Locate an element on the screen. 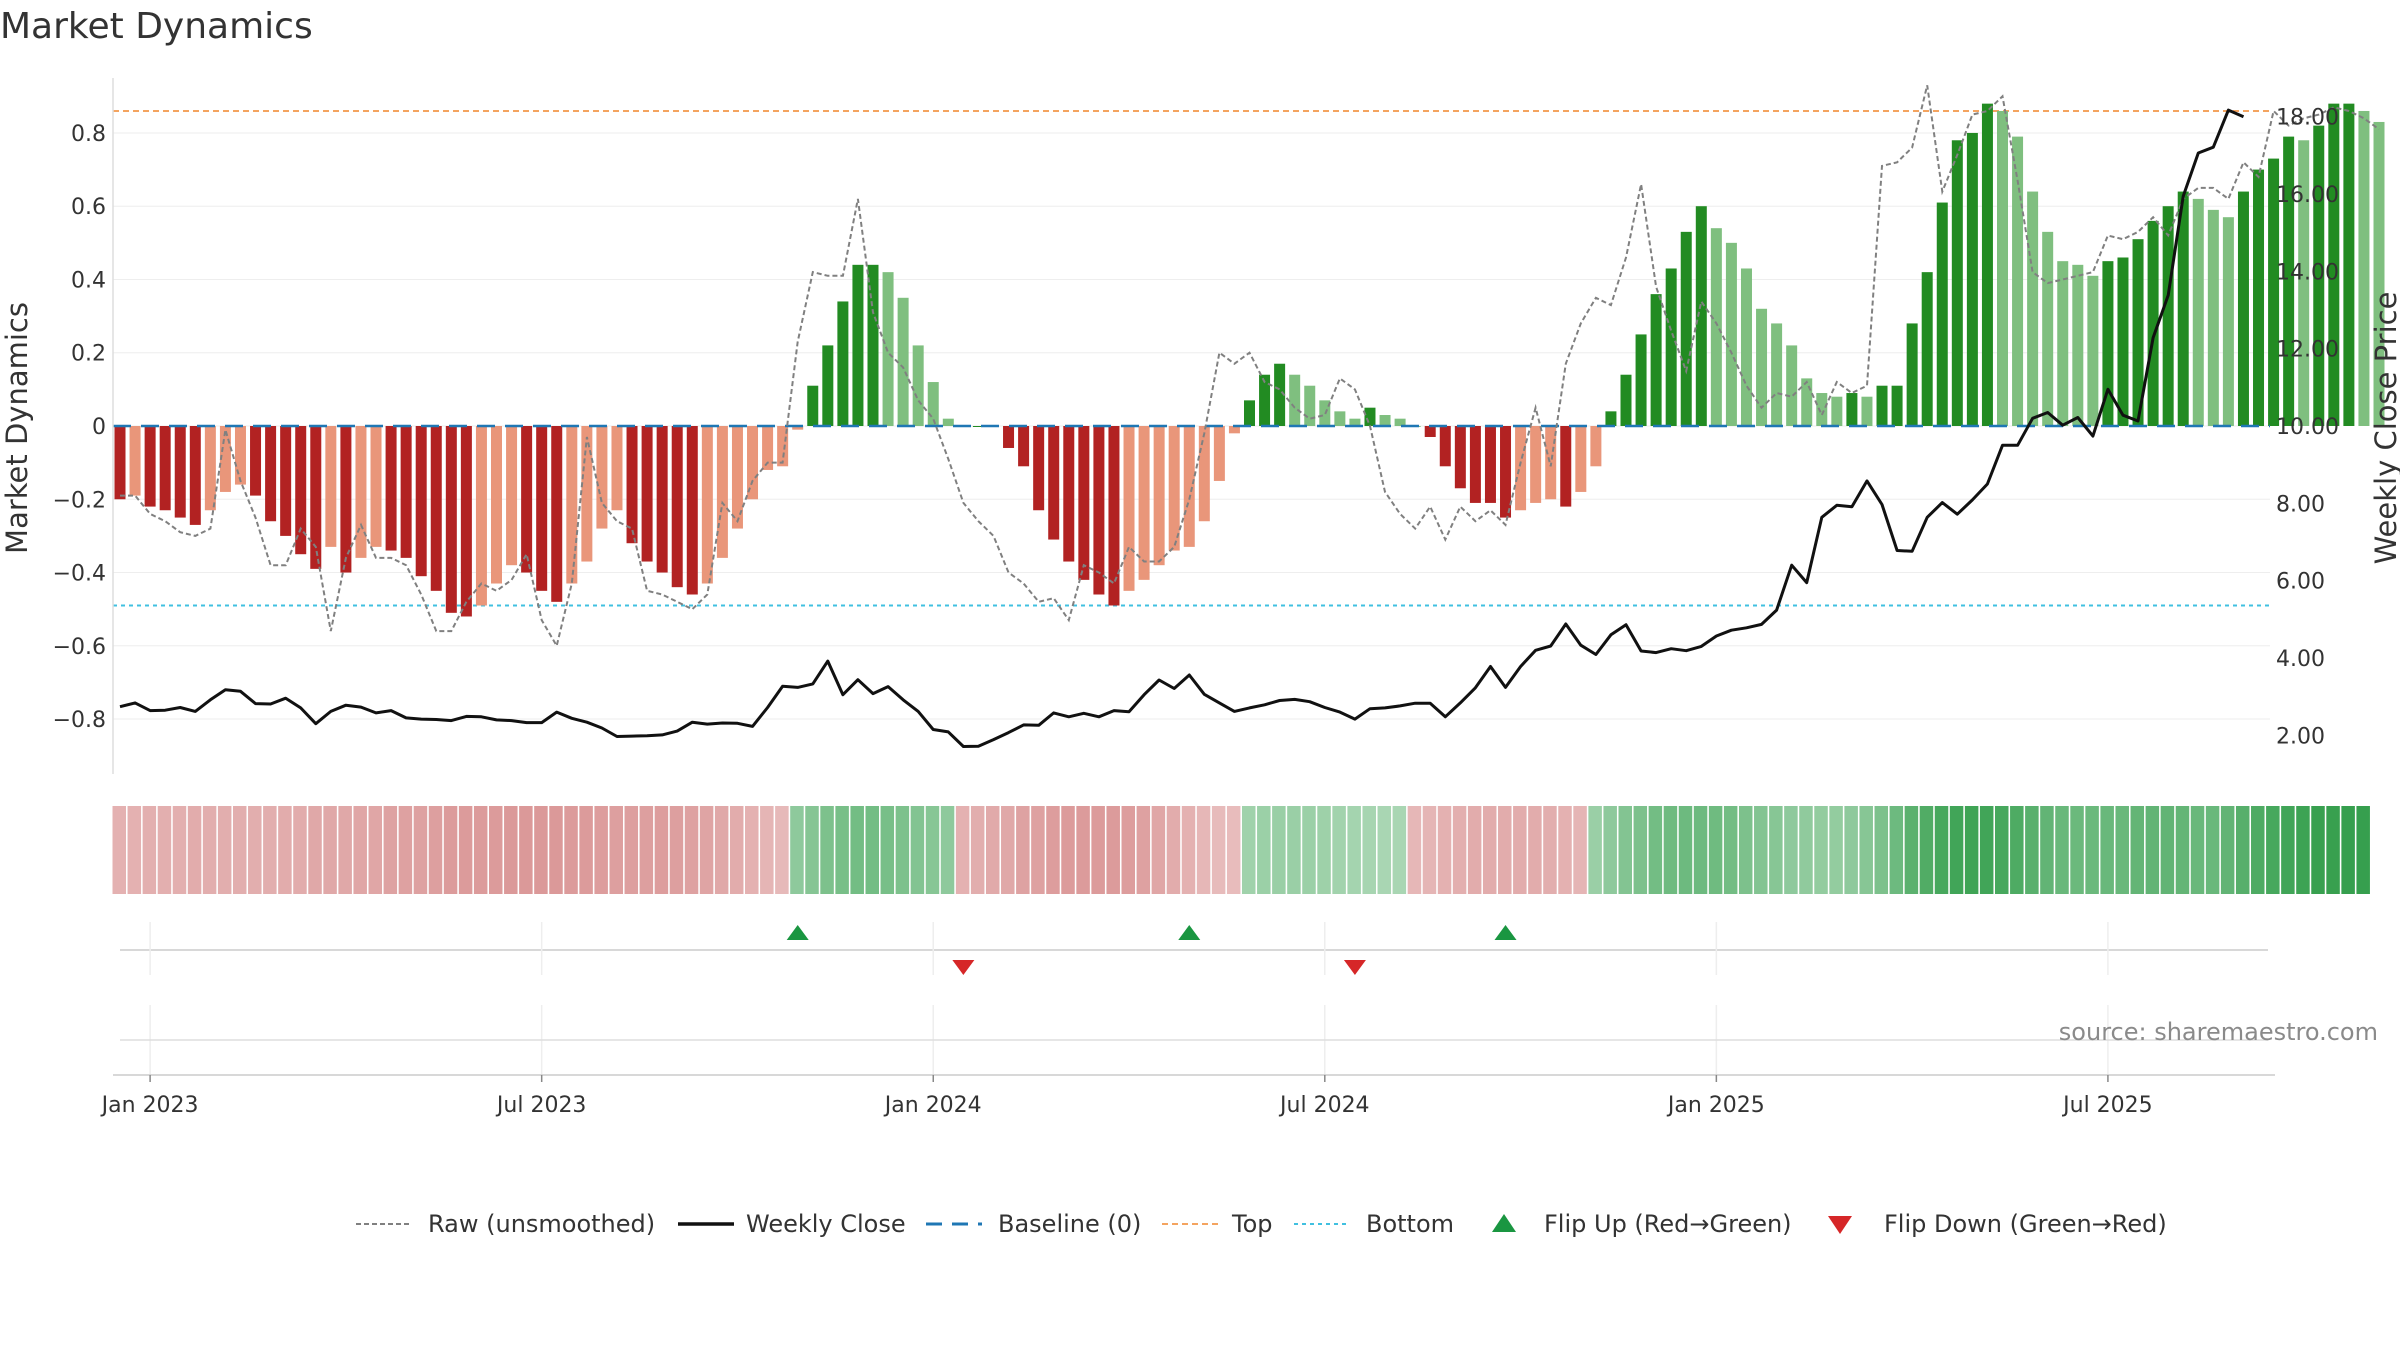 This screenshot has height=1350, width=2400. regime-ribbon is located at coordinates (1241, 850).